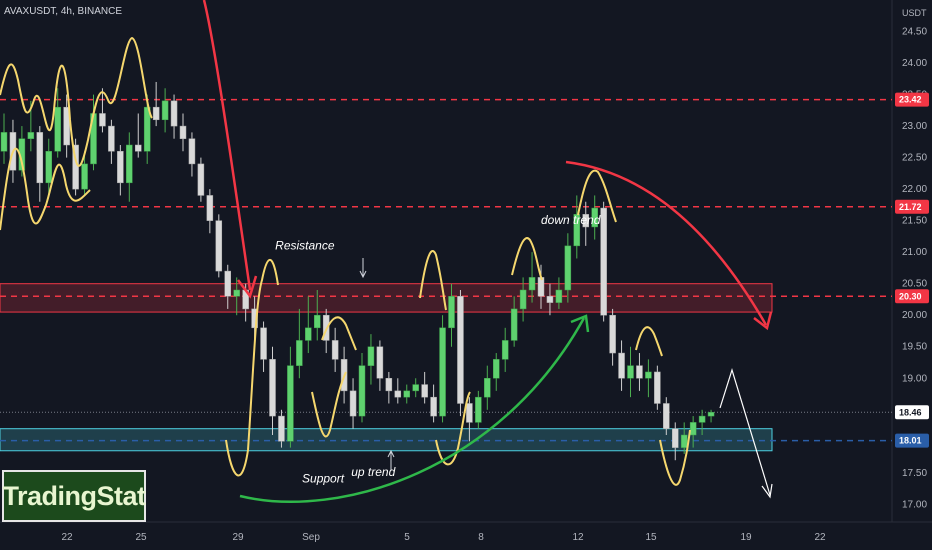 This screenshot has height=550, width=932. I want to click on price-tick-label: 22.00, so click(914, 189).